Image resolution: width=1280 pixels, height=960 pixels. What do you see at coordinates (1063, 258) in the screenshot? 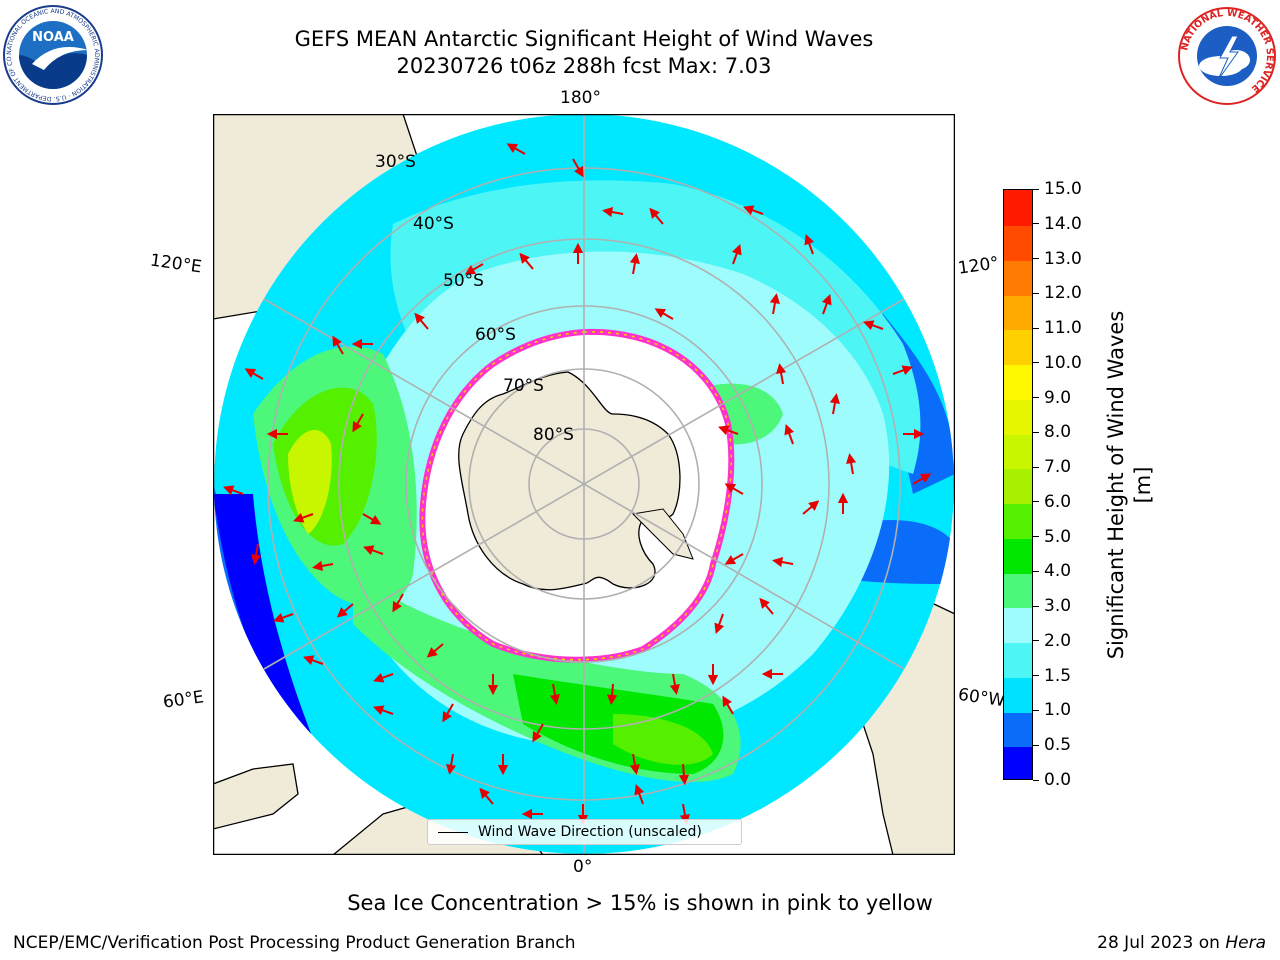
I see `colorbar-tick-label: 13.0` at bounding box center [1063, 258].